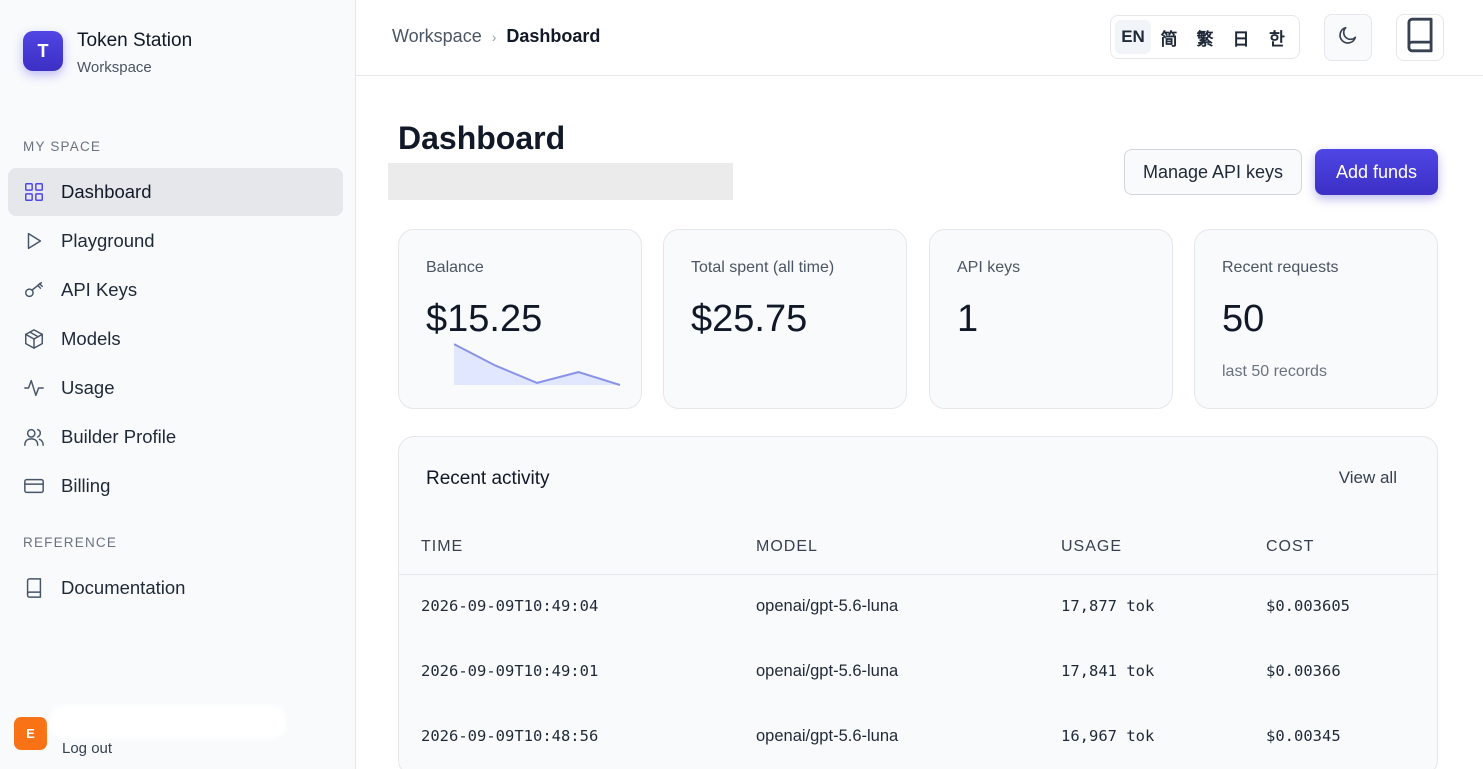 Image resolution: width=1483 pixels, height=769 pixels. Describe the element at coordinates (1274, 371) in the screenshot. I see `card-note: last 50 records` at that location.